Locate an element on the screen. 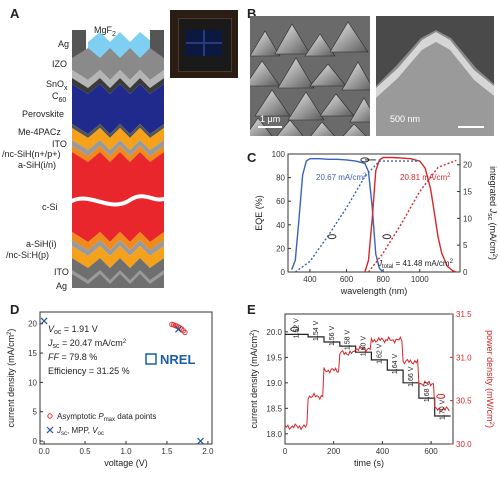 The height and width of the screenshot is (479, 500). mpp-step-label: 1.68 V is located at coordinates (427, 392).